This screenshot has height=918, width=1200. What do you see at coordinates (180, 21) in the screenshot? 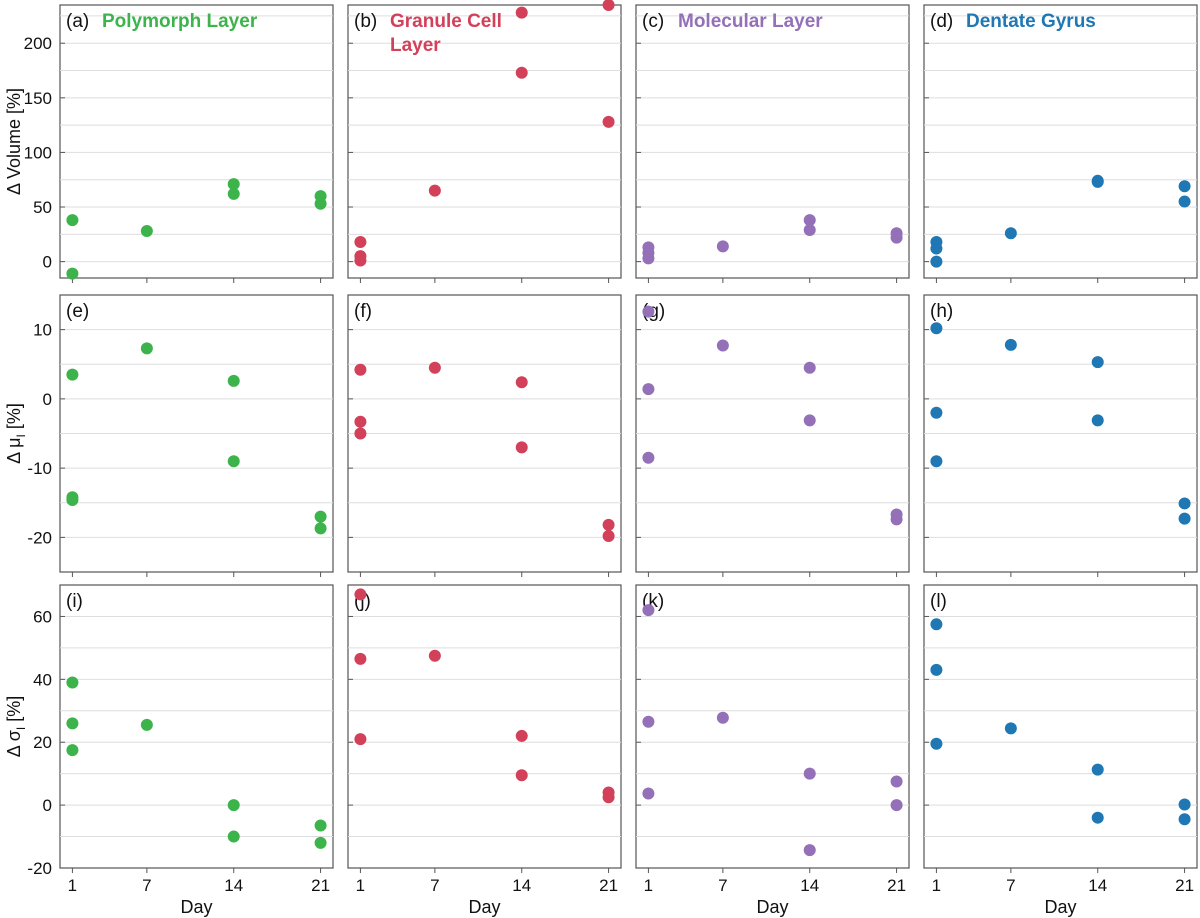
I see `panel-title: Polymorph Layer` at bounding box center [180, 21].